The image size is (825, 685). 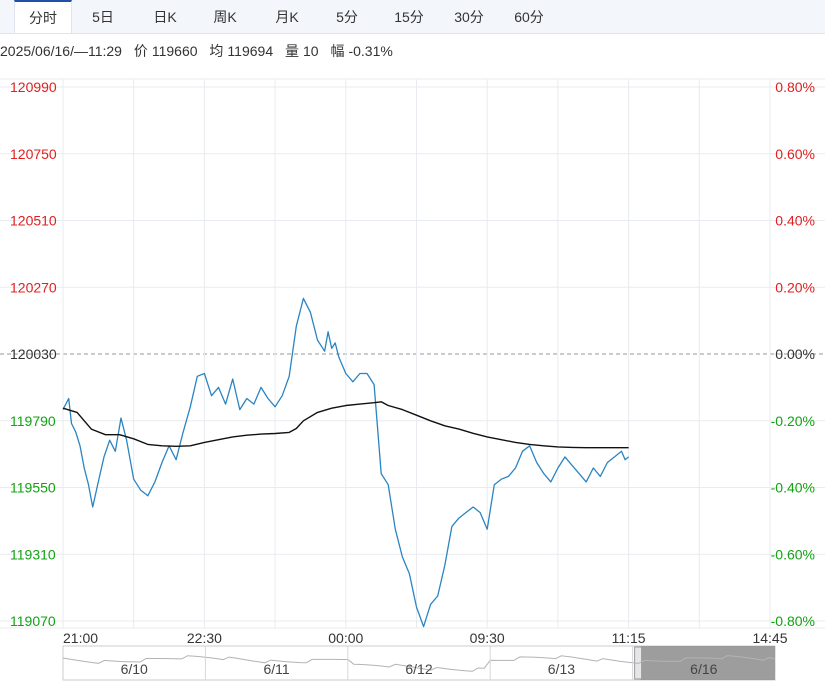 What do you see at coordinates (250, 51) in the screenshot?
I see `avg-value: 119694` at bounding box center [250, 51].